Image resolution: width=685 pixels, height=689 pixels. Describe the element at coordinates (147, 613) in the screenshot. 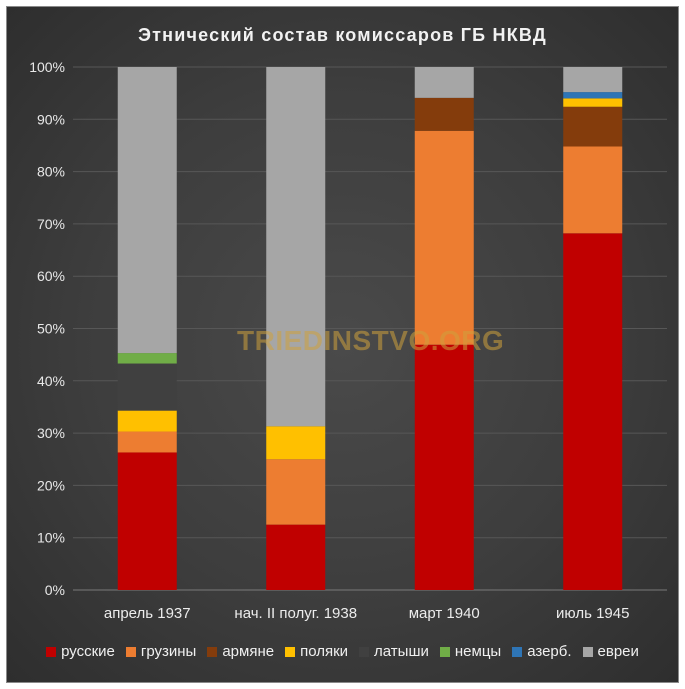

I see `x-tick-label: апрель 1937` at that location.